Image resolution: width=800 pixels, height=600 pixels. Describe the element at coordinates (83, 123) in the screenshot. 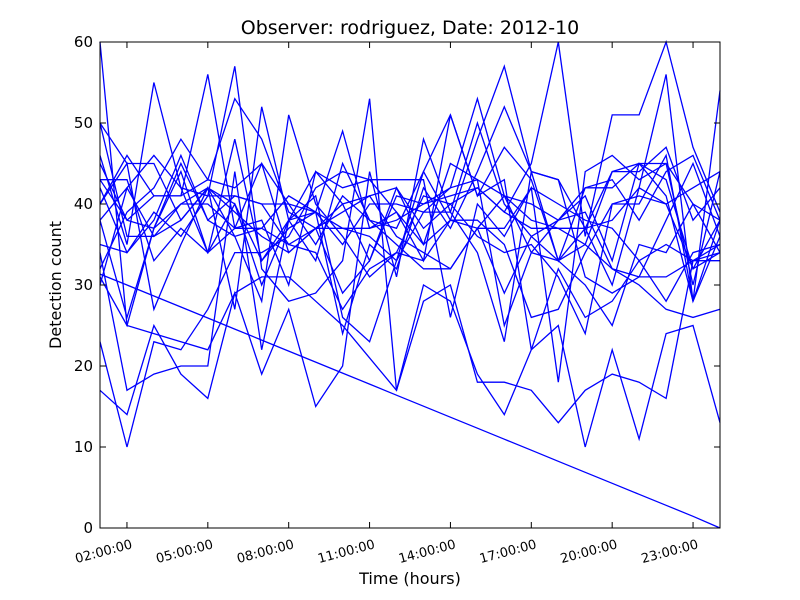

I see `y-tick-label: 50` at that location.